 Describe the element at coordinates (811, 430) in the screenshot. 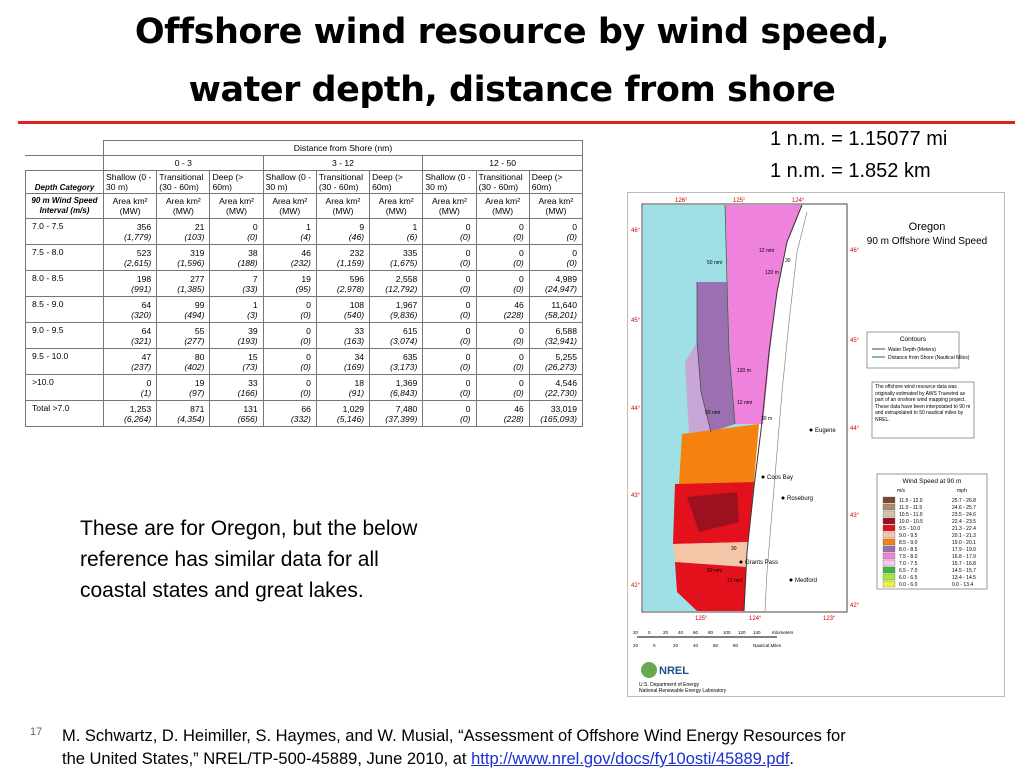

I see `city-dot` at that location.